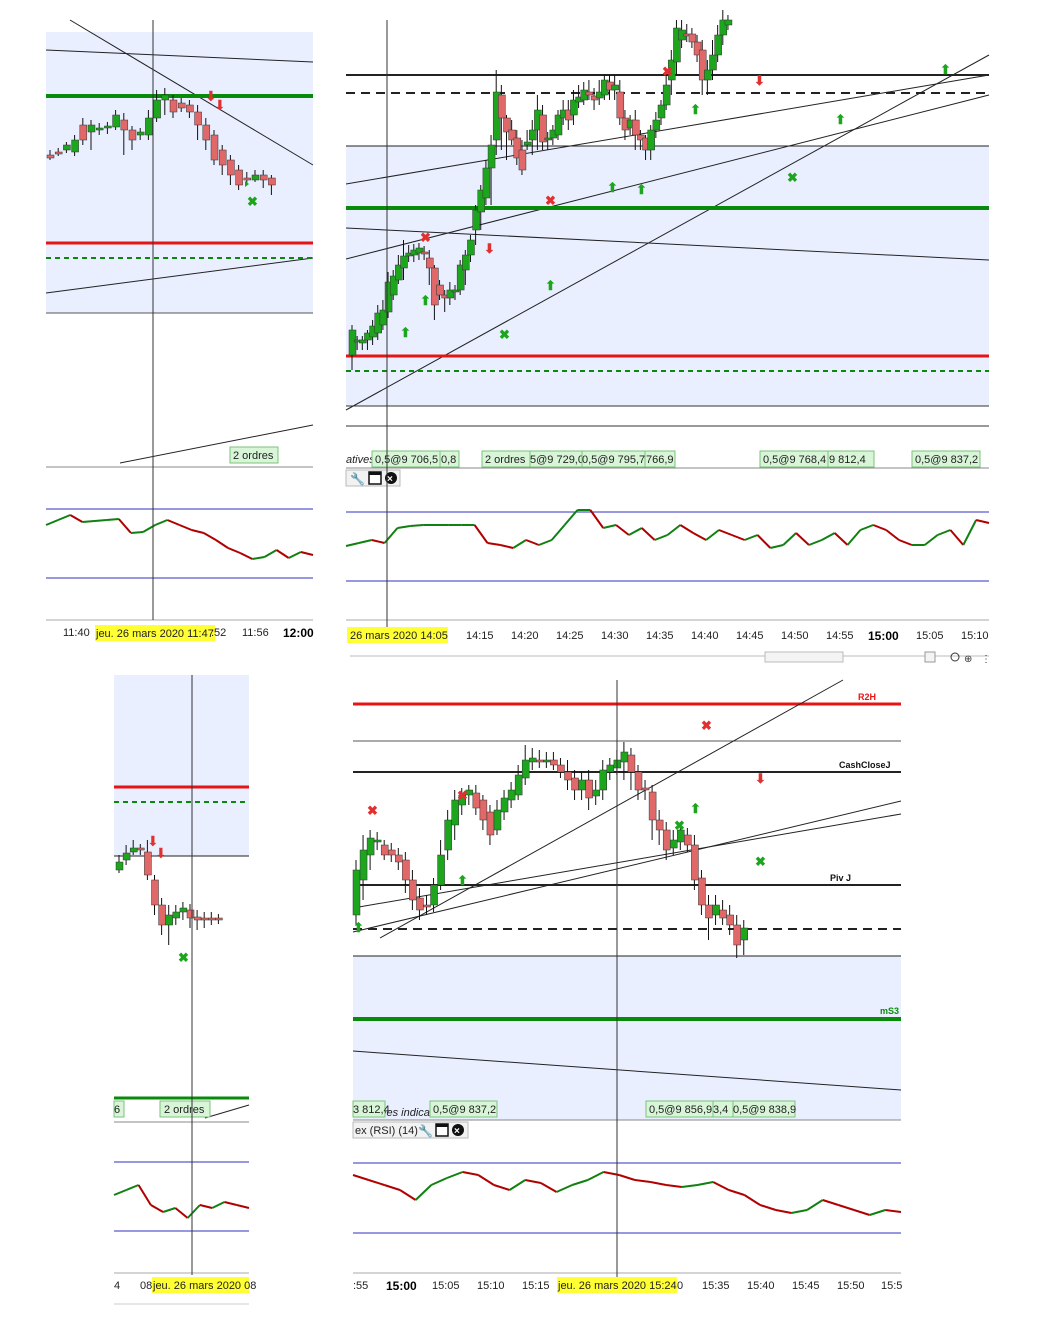 The width and height of the screenshot is (1052, 1336). I want to click on crosshair-date-badge, so click(155, 633).